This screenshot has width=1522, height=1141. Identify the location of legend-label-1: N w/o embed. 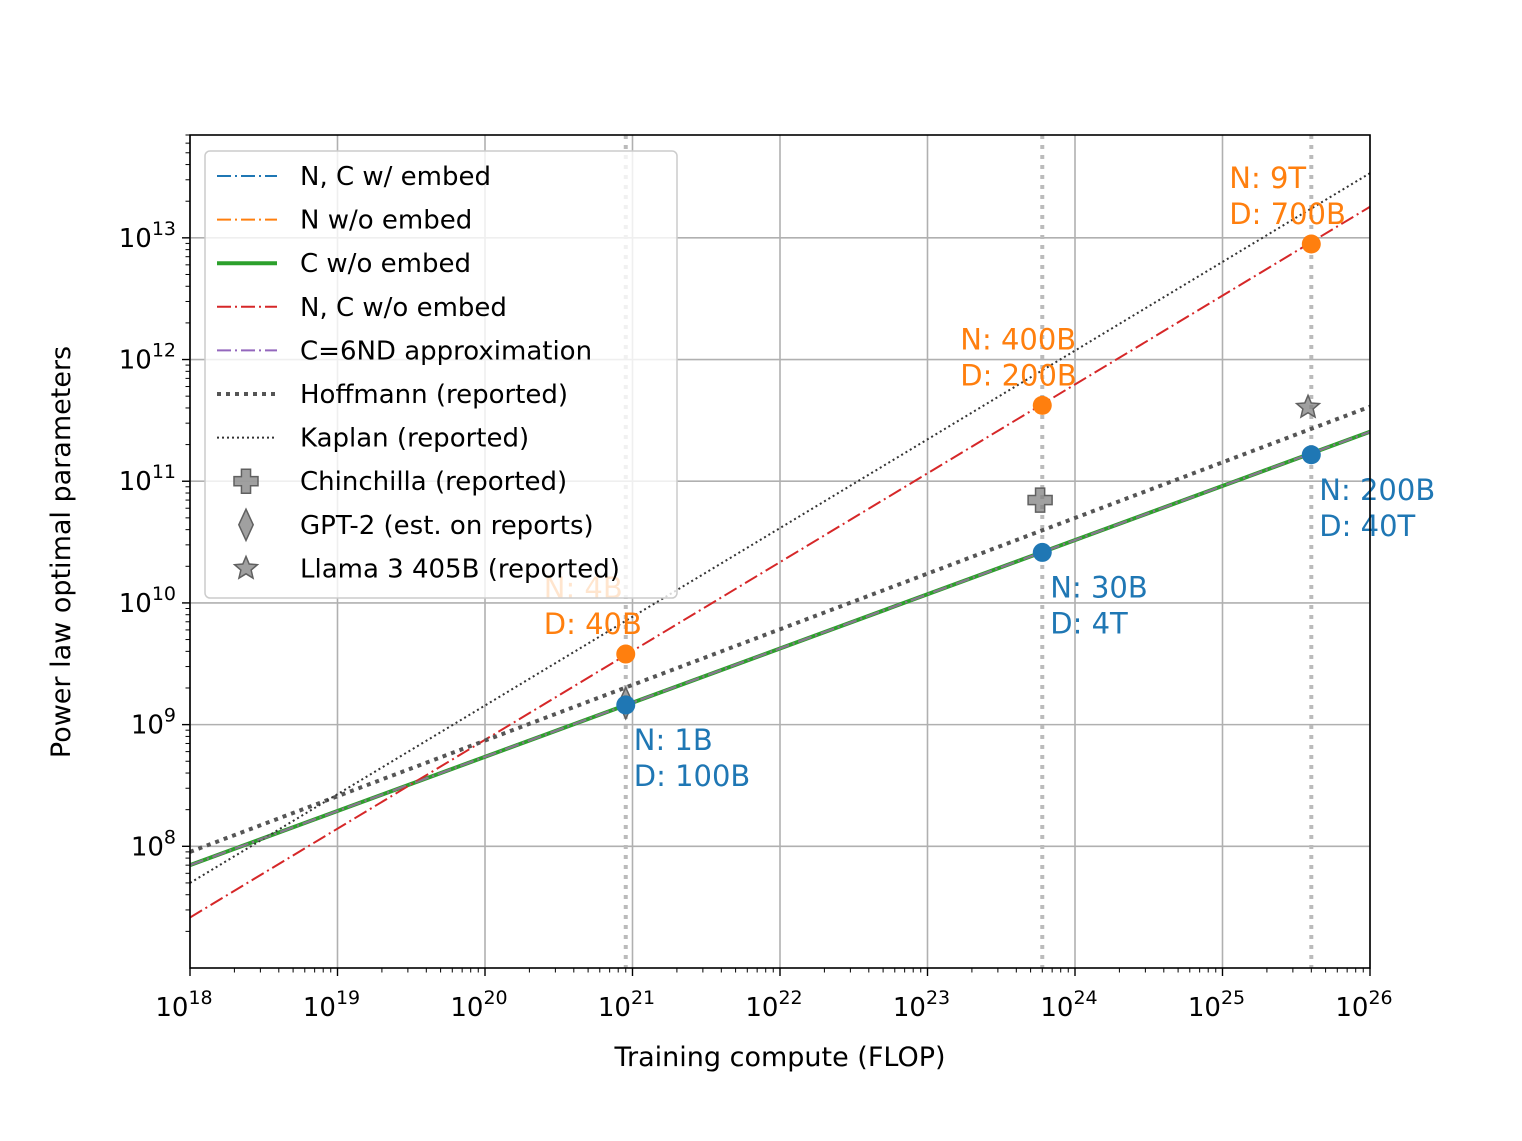
(386, 221).